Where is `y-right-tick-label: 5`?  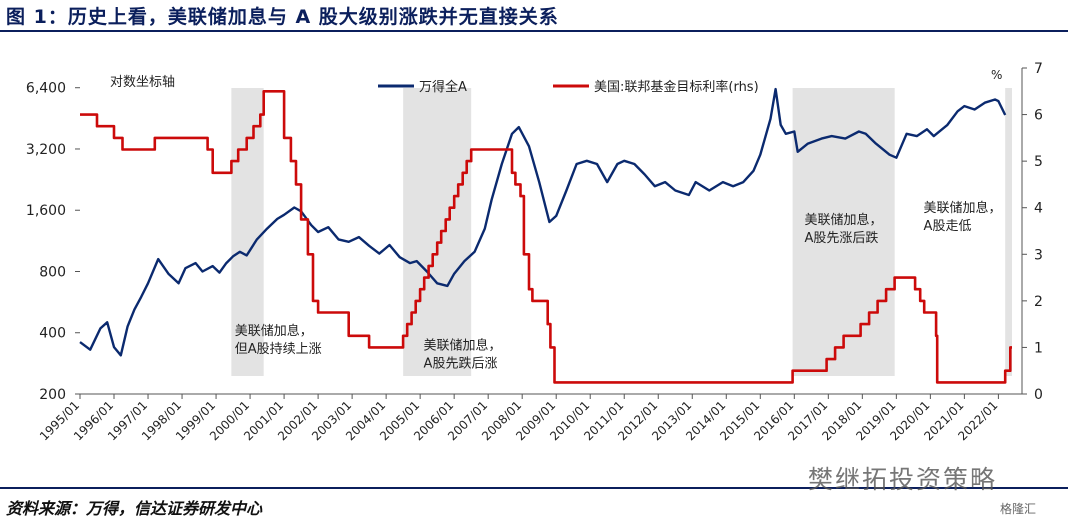
y-right-tick-label: 5 is located at coordinates (1038, 162).